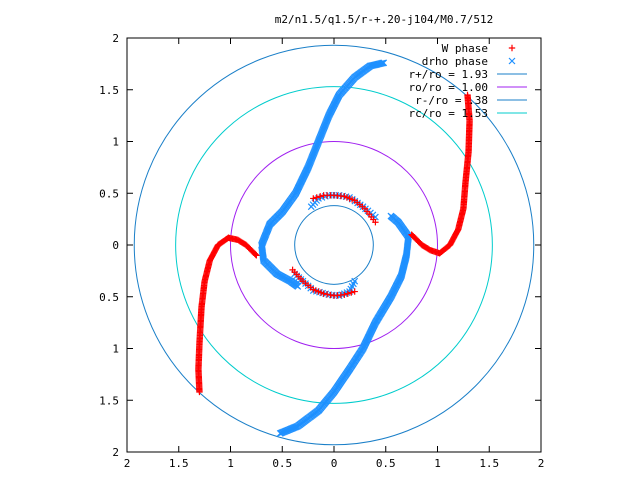 Image resolution: width=640 pixels, height=480 pixels. What do you see at coordinates (512, 48) in the screenshot?
I see `legend-marker-w-phase` at bounding box center [512, 48].